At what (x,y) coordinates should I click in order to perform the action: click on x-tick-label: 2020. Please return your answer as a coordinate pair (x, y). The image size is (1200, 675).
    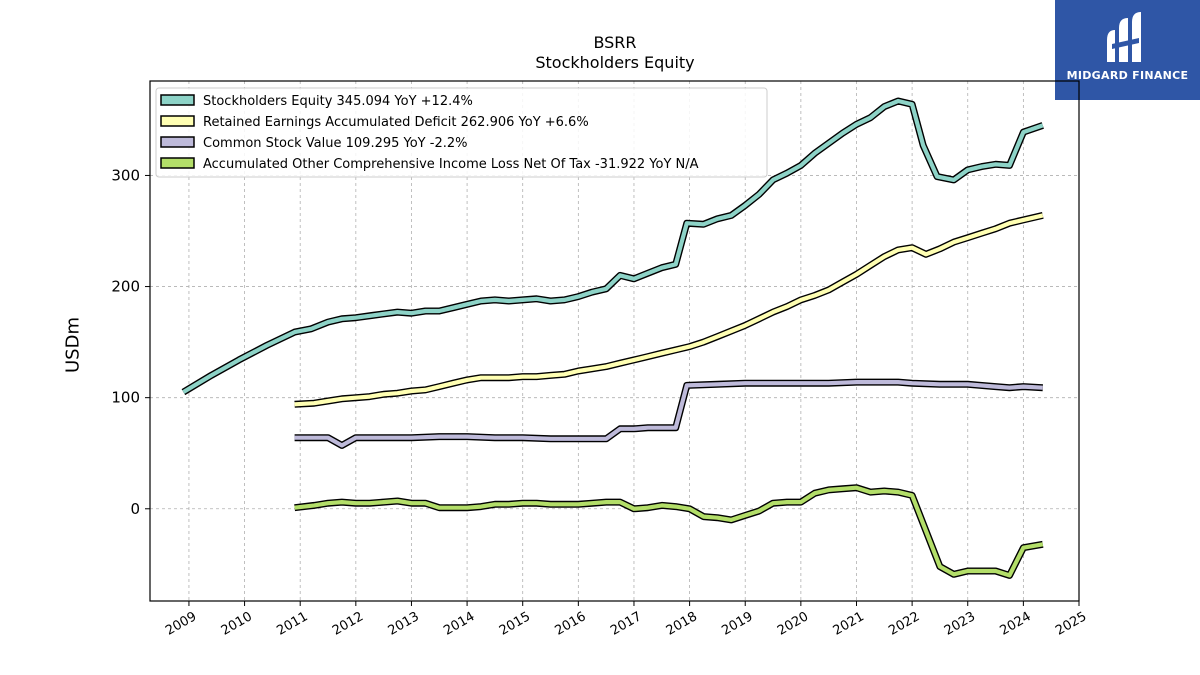
    Looking at the image, I should click on (793, 624).